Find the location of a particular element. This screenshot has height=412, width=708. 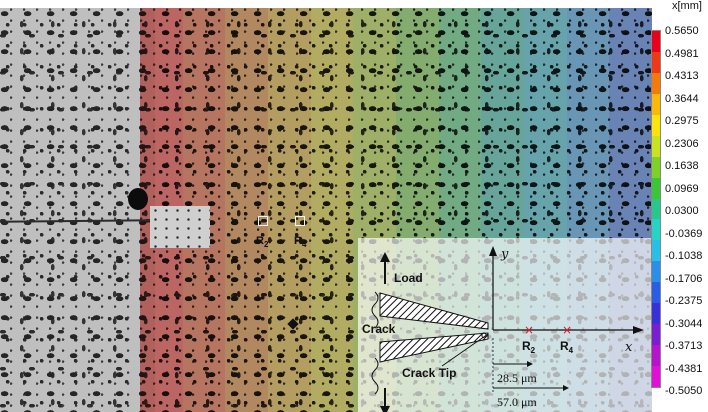

upper-crack-flank is located at coordinates (434, 311).